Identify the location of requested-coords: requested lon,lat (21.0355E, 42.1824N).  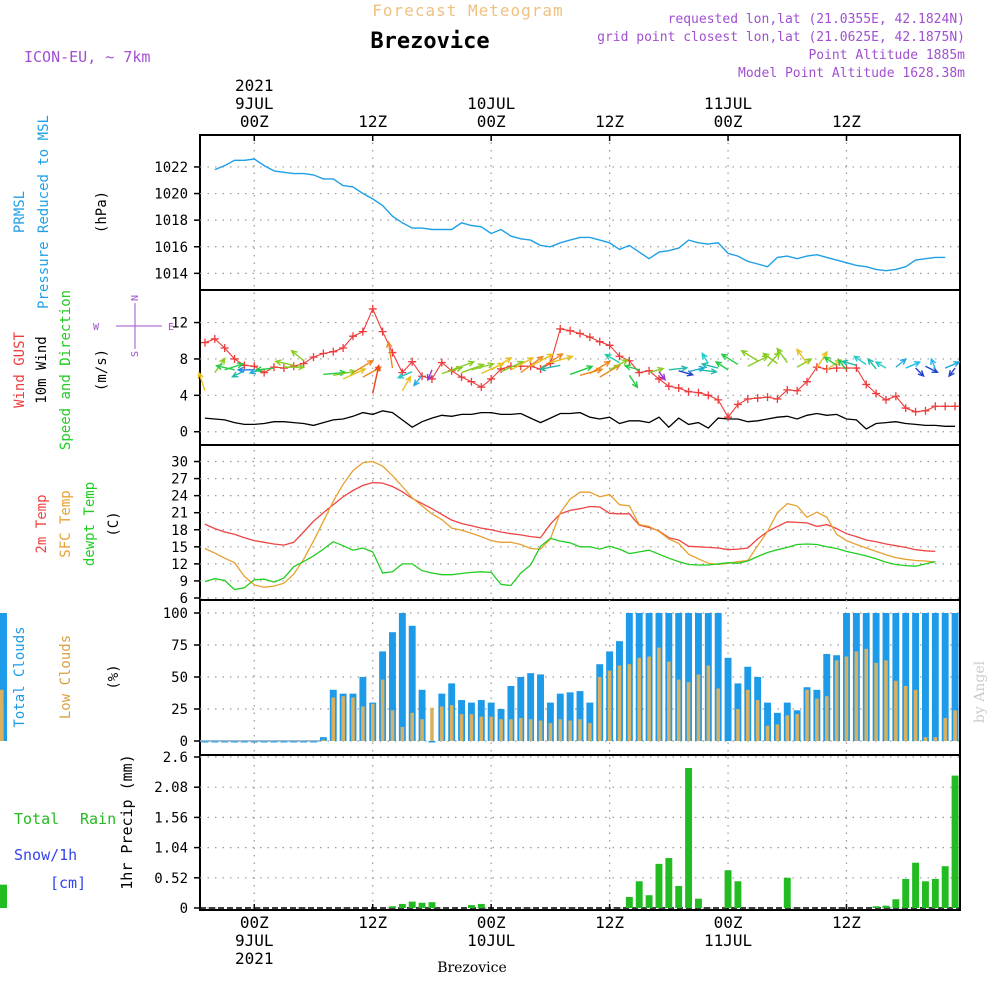
(816, 19).